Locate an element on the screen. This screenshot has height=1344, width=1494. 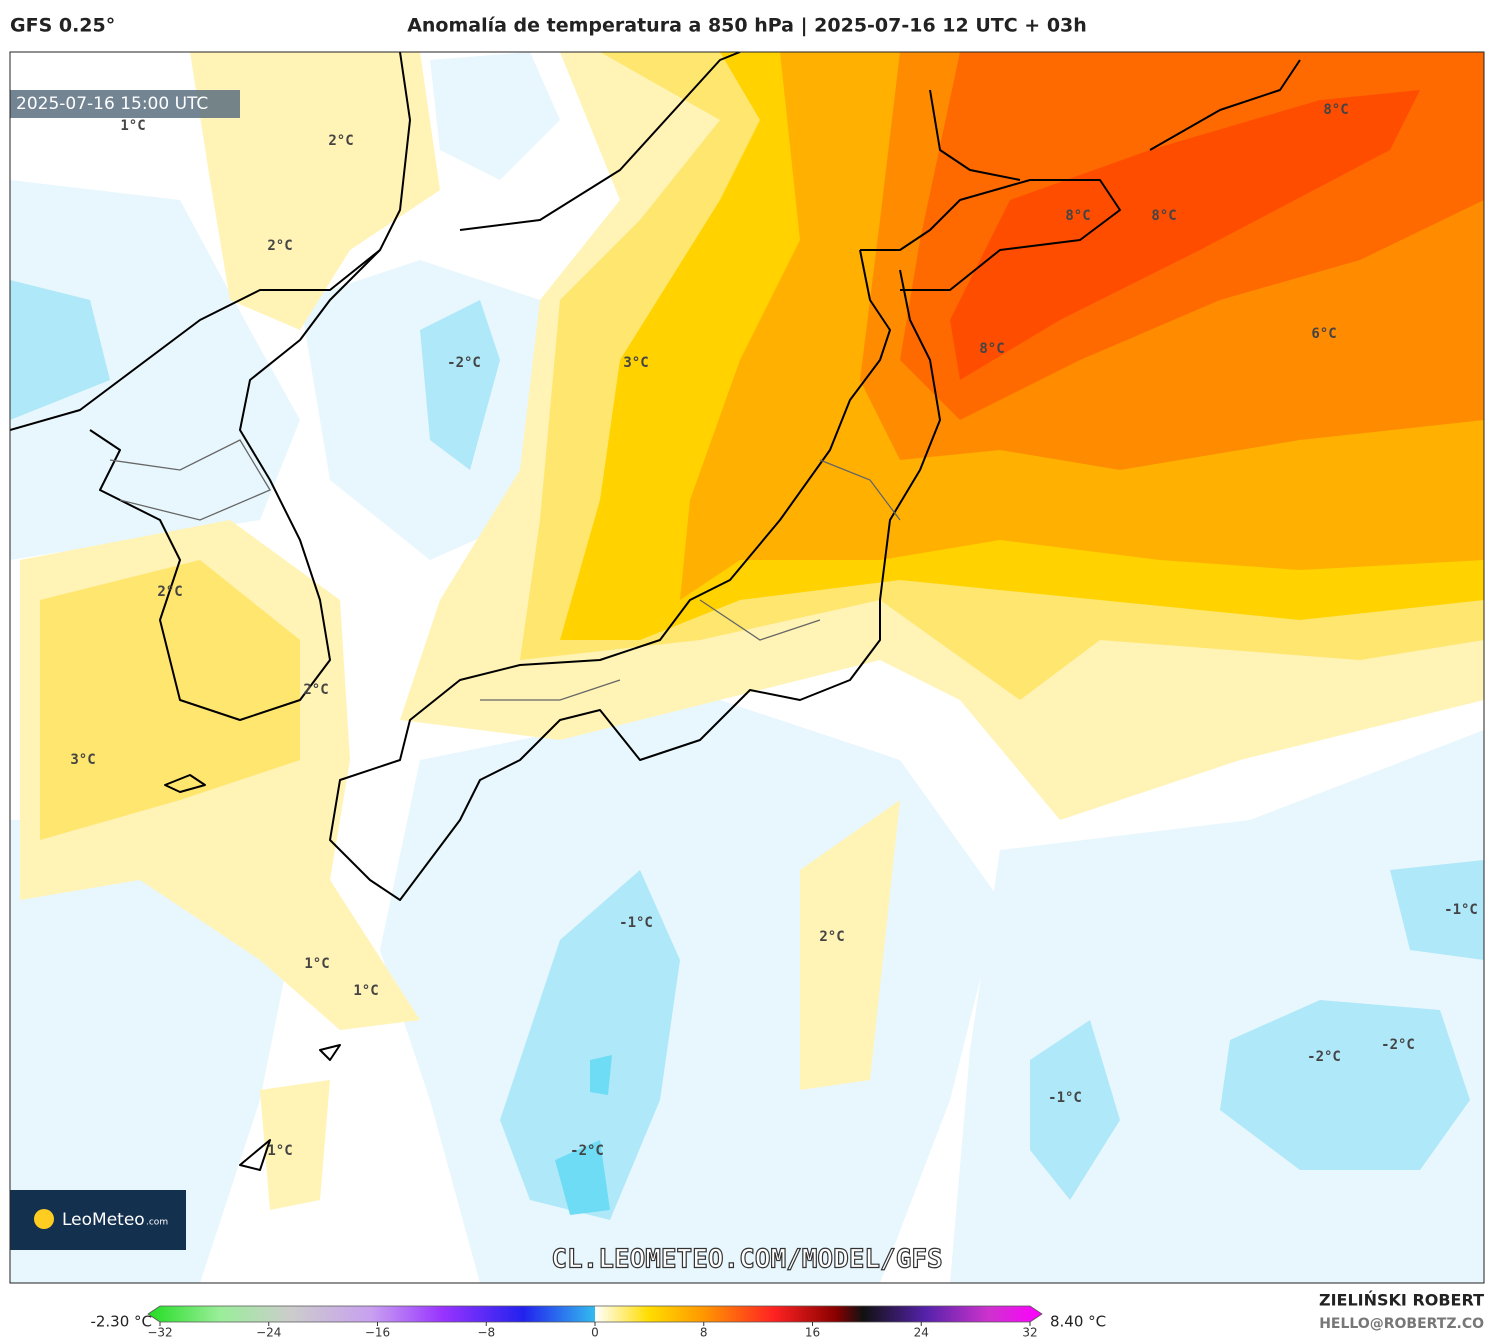
timestamp: 2025-07-16 15:00 UTC is located at coordinates (112, 104).